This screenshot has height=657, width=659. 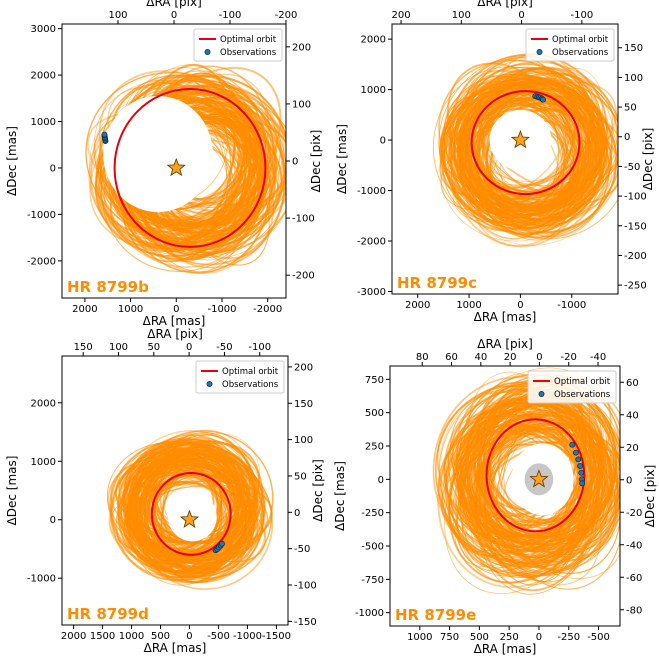 I want to click on planet-label: HR 8799c, so click(x=437, y=283).